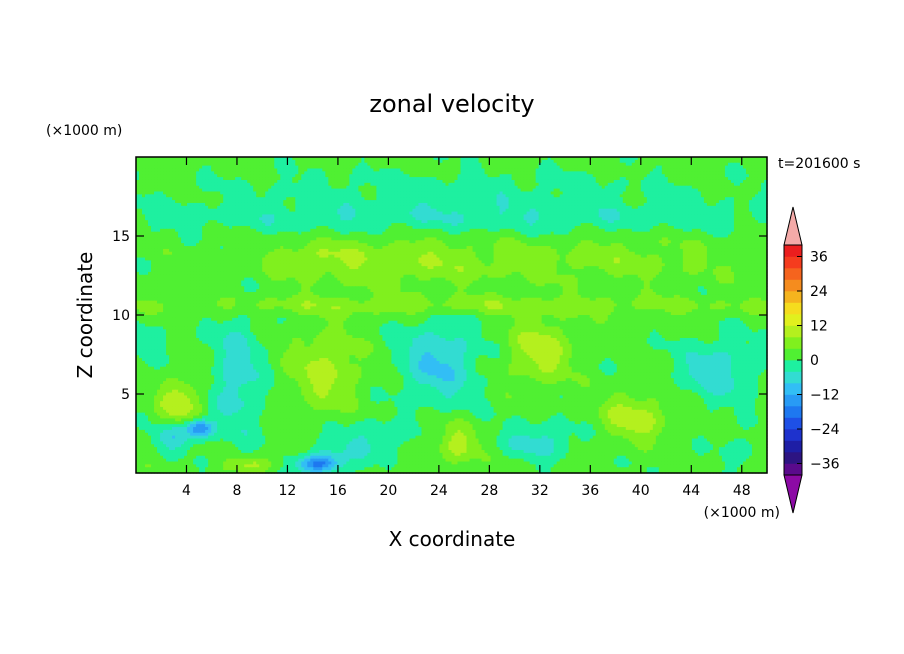  I want to click on colorbar-tick-label: 36, so click(819, 258).